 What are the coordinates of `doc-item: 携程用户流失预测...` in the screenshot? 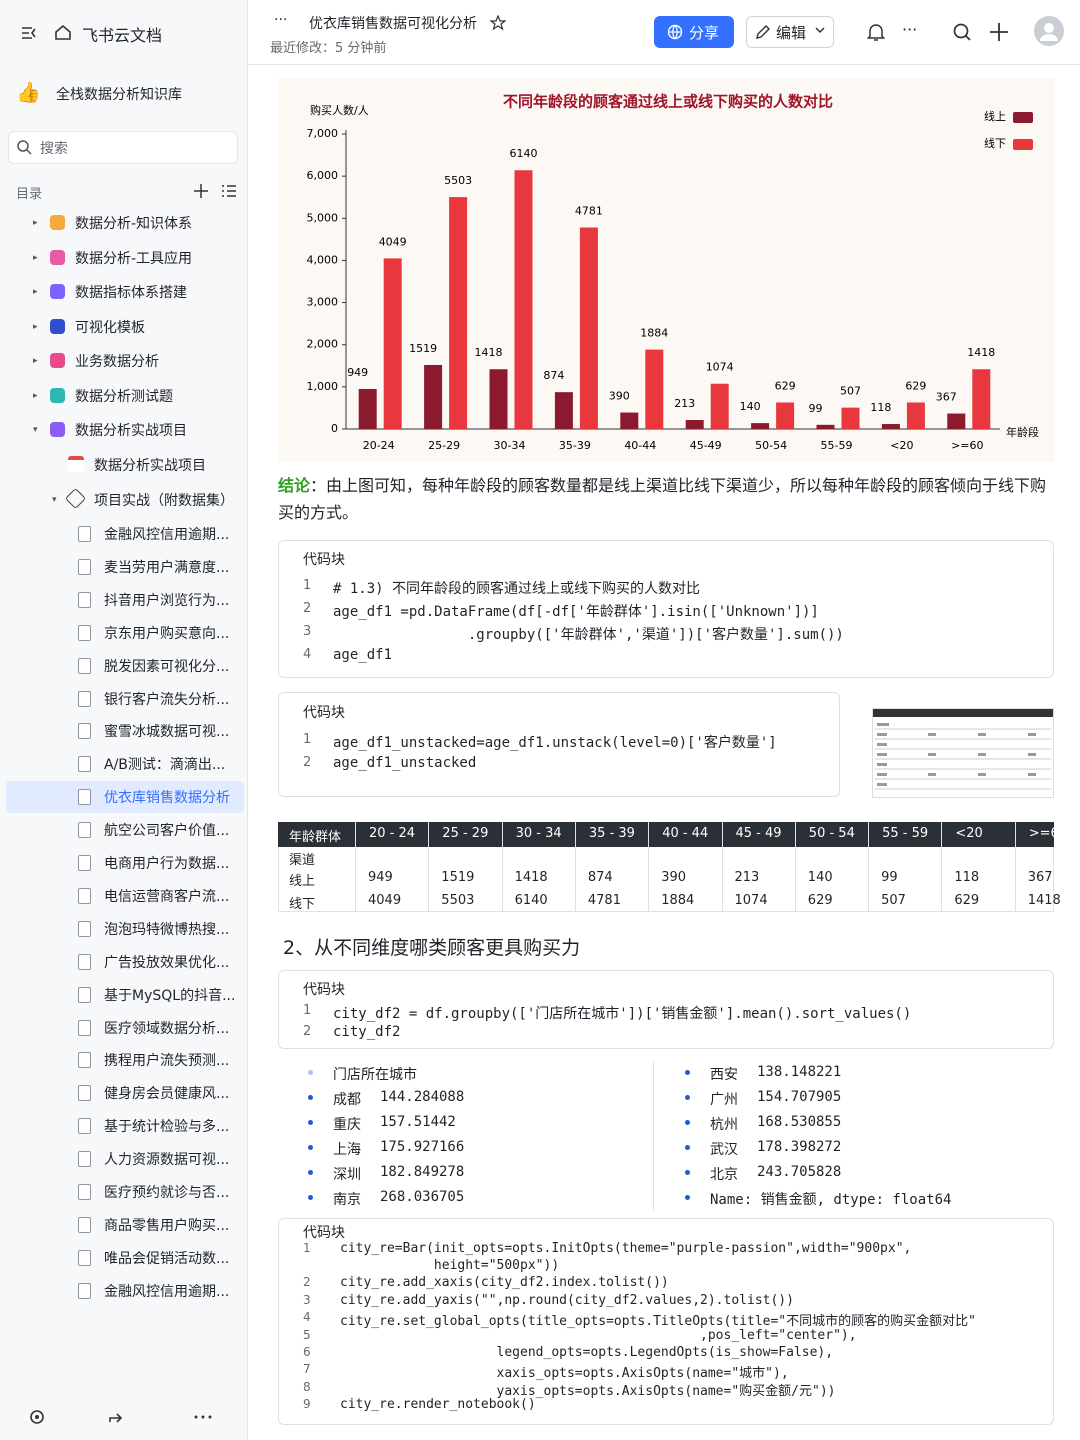 It's located at (167, 1061).